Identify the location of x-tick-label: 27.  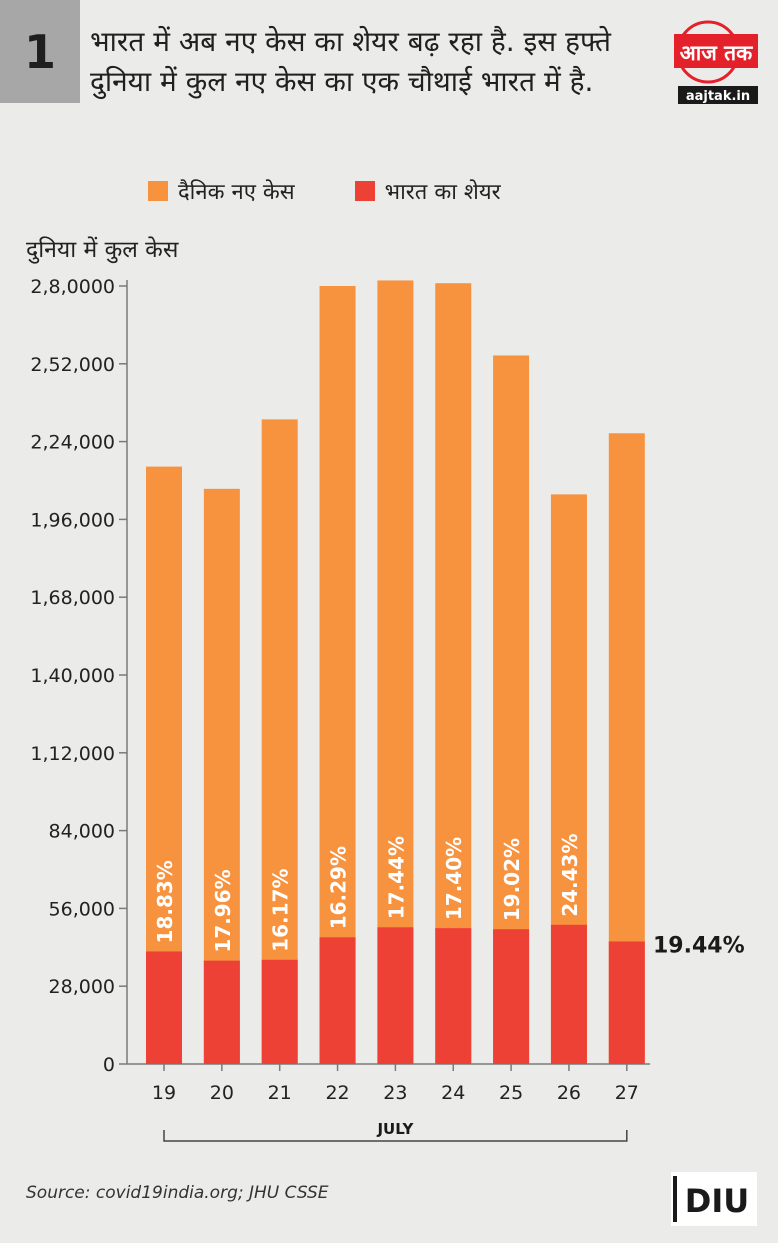
(627, 1093).